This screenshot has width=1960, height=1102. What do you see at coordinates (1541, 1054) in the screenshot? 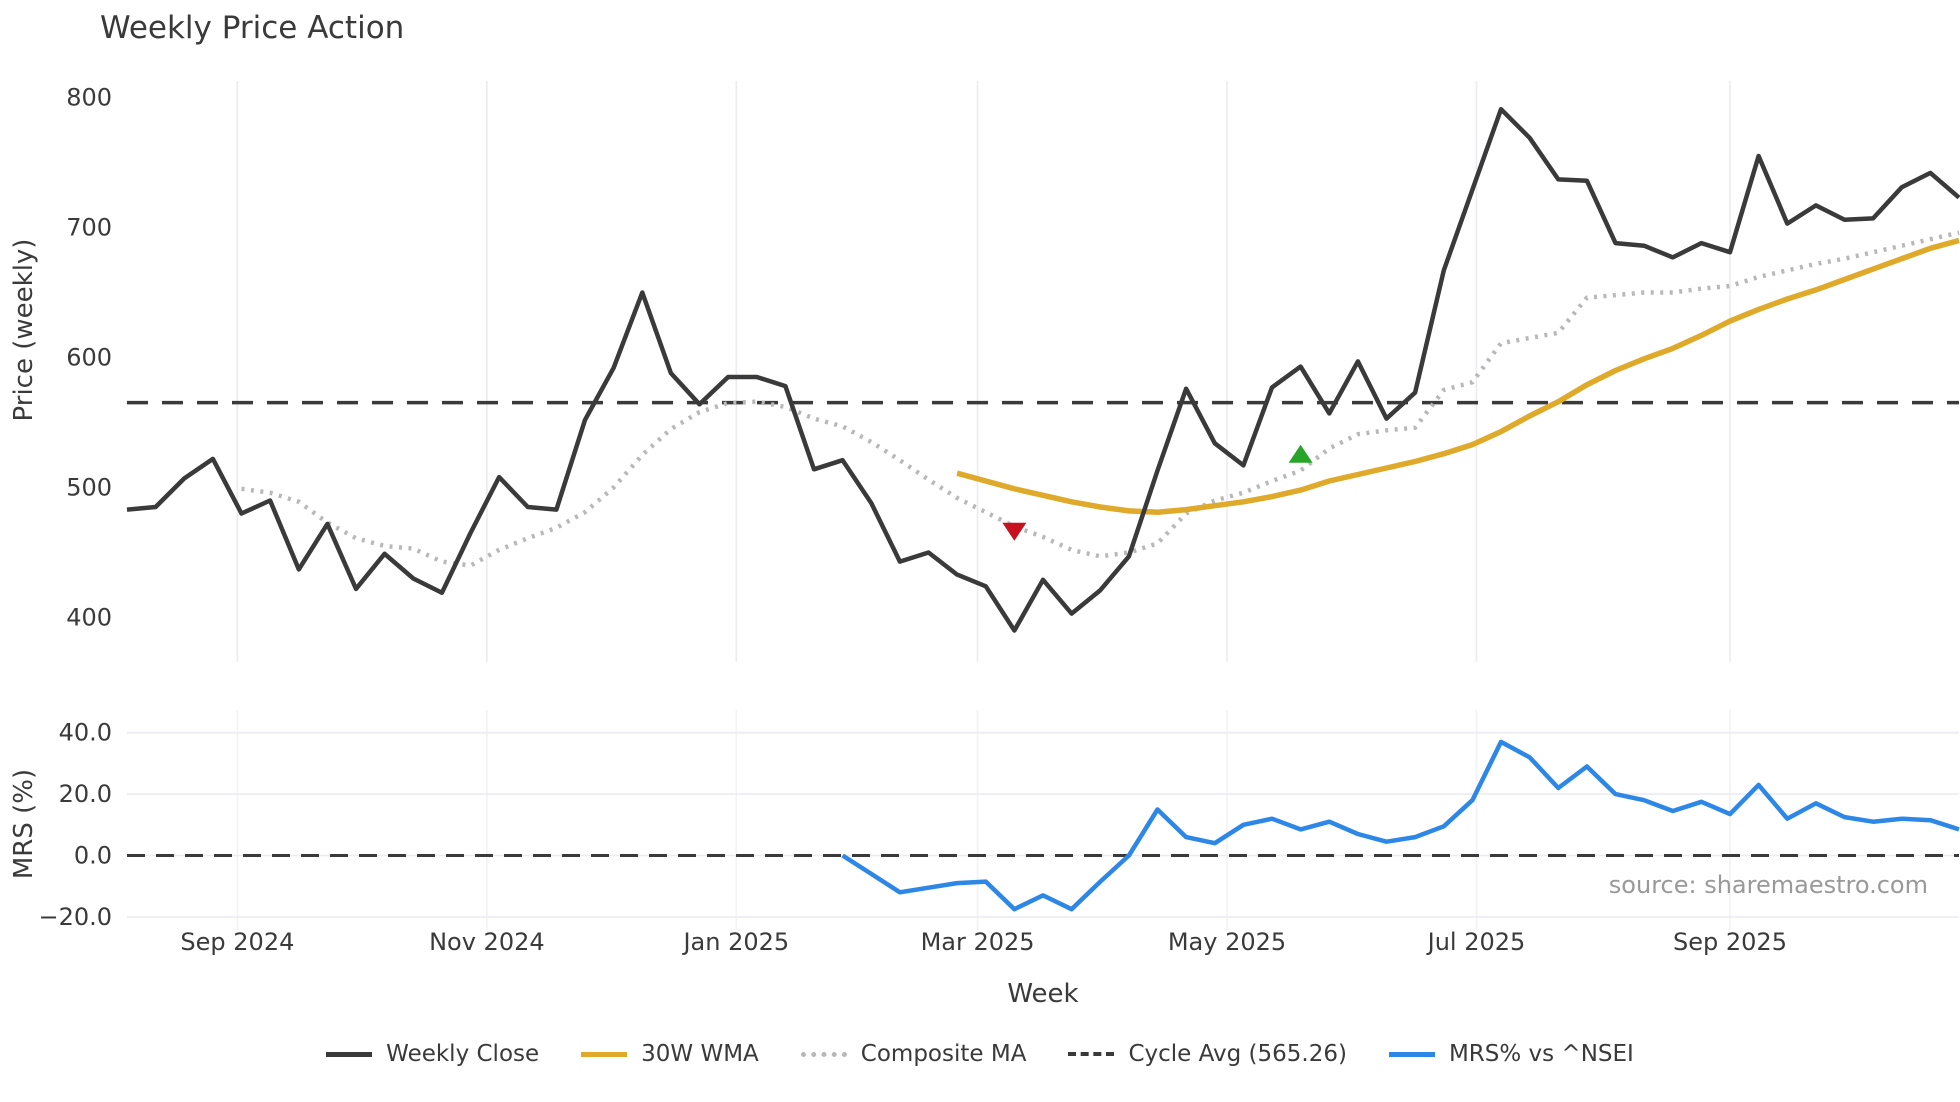
I see `legend-label: MRS% vs ^NSEI` at bounding box center [1541, 1054].